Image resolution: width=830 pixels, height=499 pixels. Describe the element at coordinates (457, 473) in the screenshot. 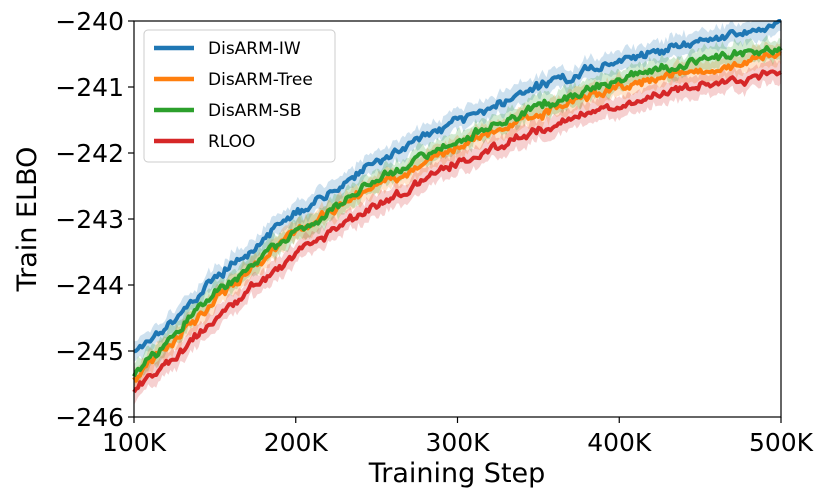

I see `x-axis-label: Training Step` at that location.